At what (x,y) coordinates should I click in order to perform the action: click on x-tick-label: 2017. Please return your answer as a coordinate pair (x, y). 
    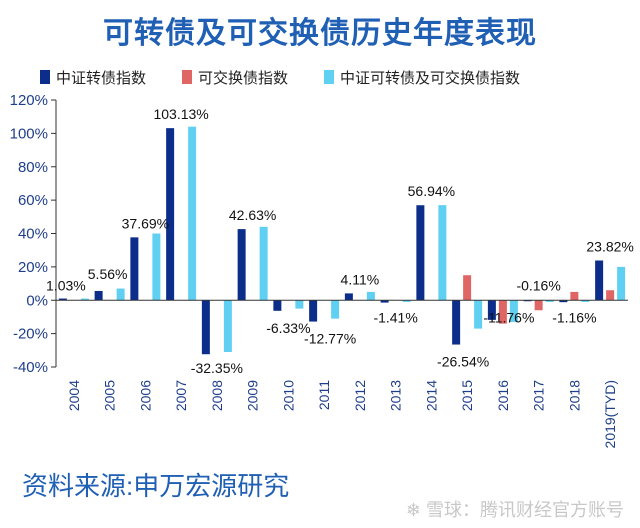
    Looking at the image, I should click on (539, 395).